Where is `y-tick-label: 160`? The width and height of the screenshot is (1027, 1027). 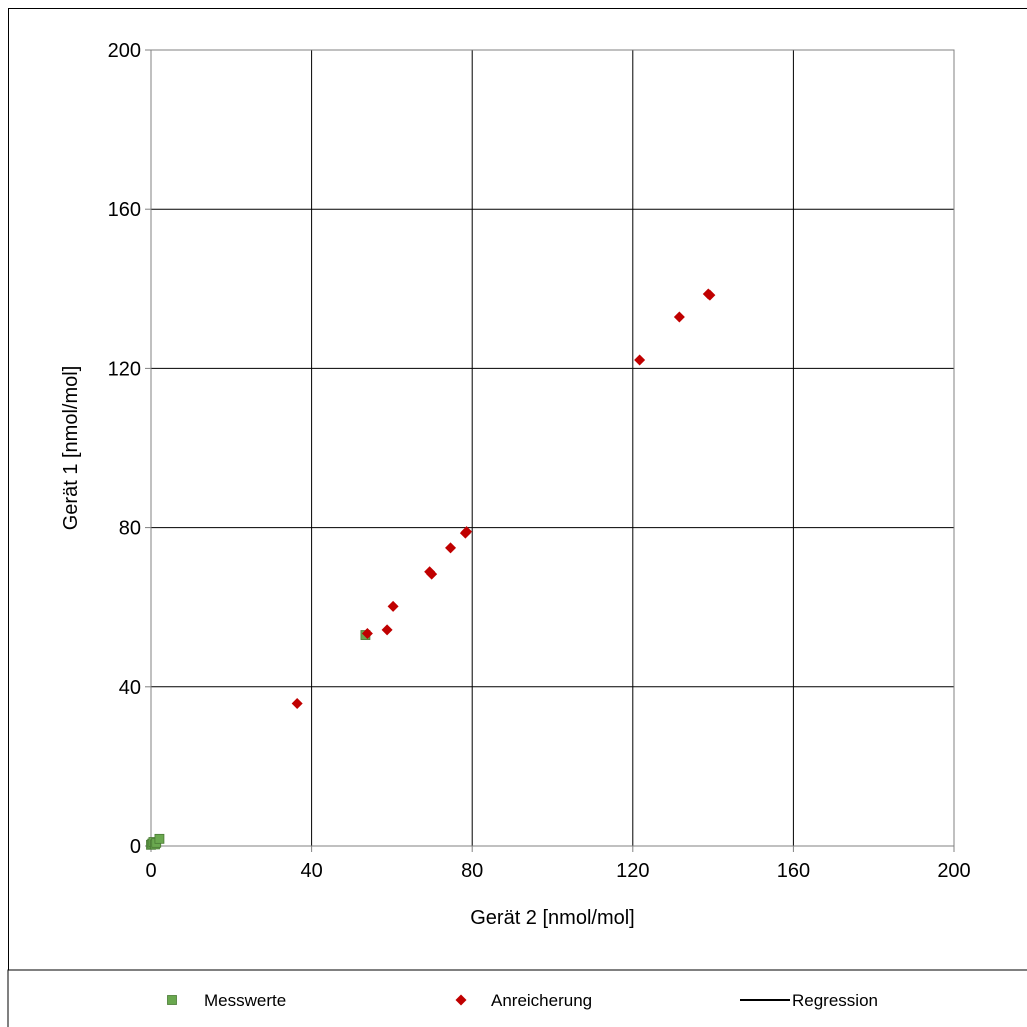
y-tick-label: 160 is located at coordinates (124, 210).